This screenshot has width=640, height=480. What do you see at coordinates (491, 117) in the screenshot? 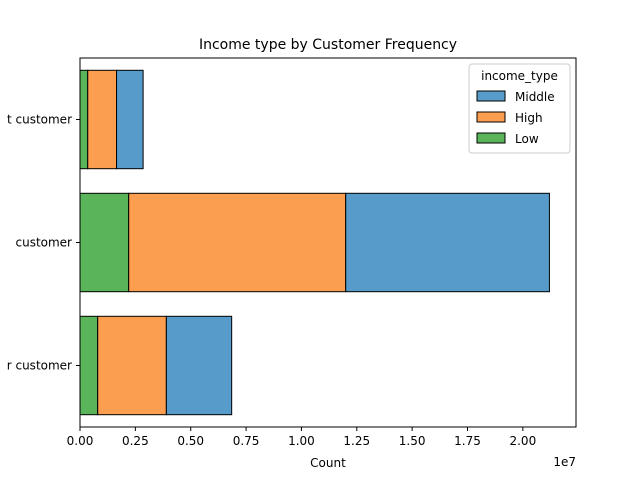
I see `legend-swatch-high` at bounding box center [491, 117].